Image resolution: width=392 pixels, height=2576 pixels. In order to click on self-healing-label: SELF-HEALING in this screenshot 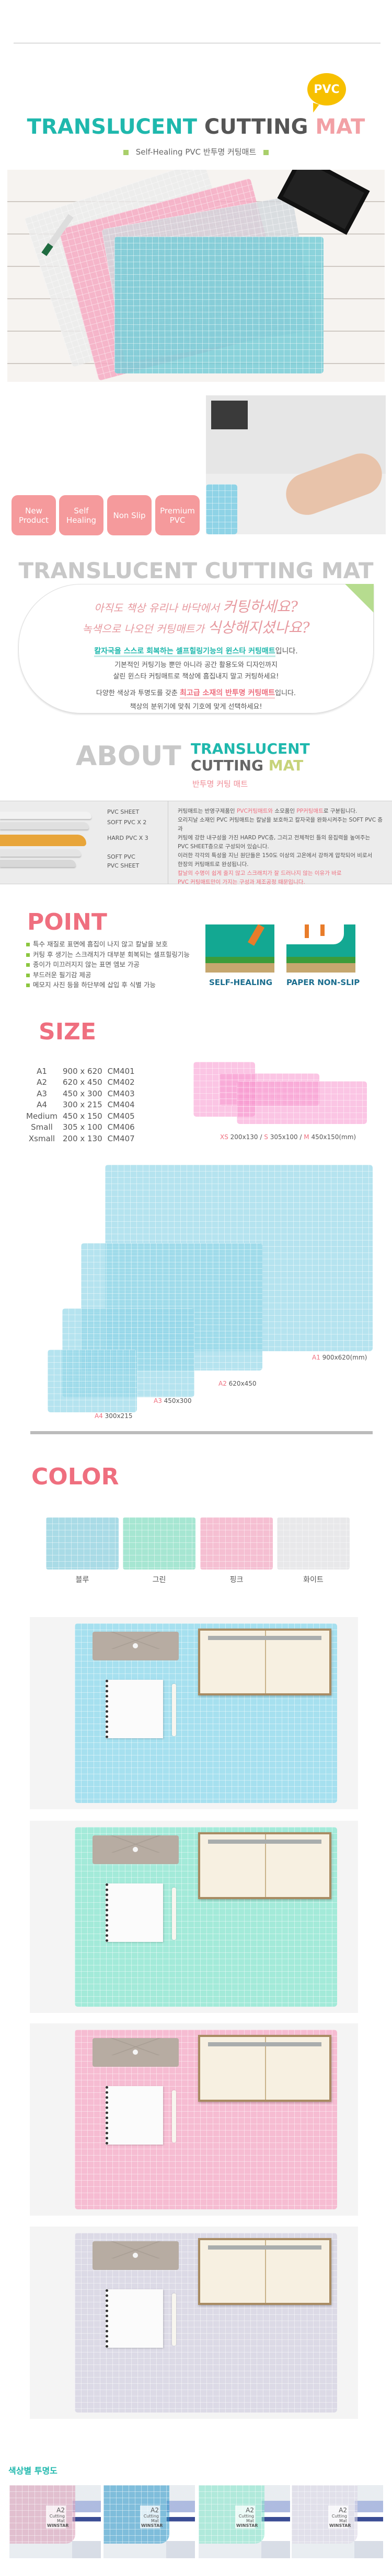, I will do `click(241, 982)`.